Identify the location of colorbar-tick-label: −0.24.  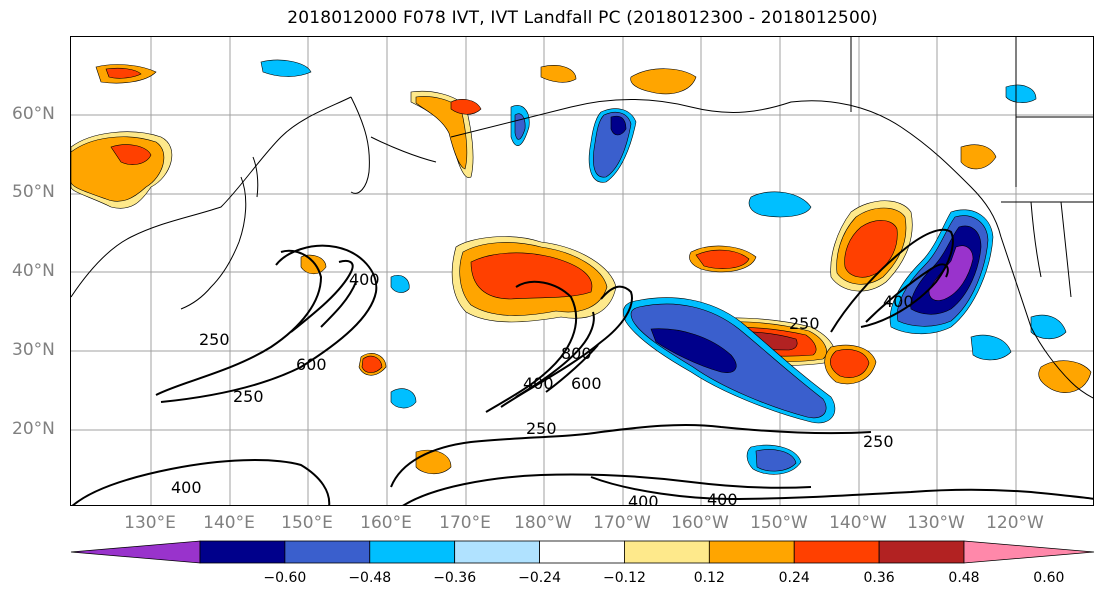
(539, 578).